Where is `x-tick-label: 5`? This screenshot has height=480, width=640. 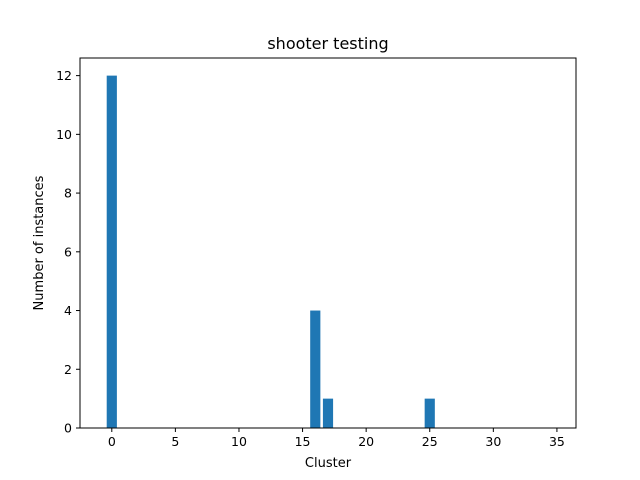 x-tick-label: 5 is located at coordinates (175, 441).